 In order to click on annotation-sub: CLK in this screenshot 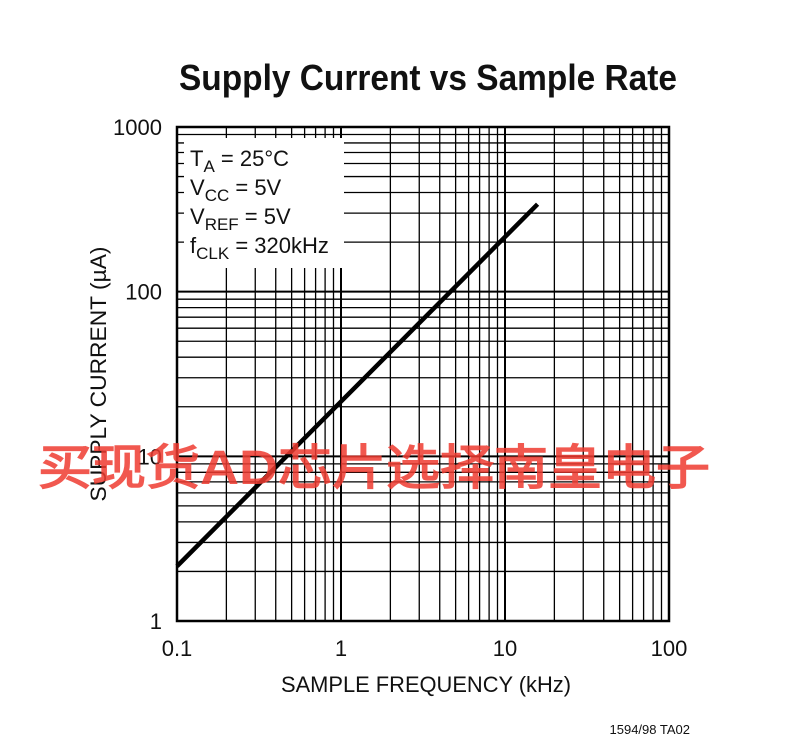, I will do `click(213, 253)`.